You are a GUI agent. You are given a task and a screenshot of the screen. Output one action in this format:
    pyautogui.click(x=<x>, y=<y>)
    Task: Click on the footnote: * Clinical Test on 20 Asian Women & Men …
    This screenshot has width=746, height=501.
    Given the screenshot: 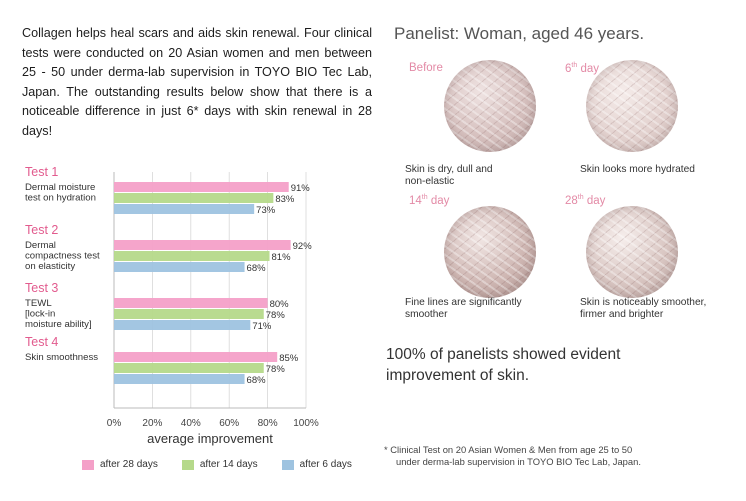 What is the action you would take?
    pyautogui.click(x=554, y=456)
    